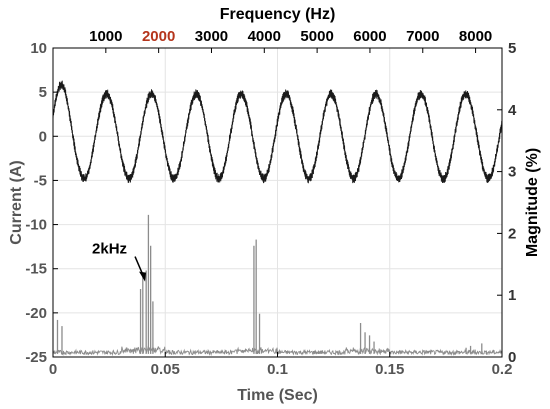  I want to click on top-axis-label: Frequency (Hz), so click(278, 14).